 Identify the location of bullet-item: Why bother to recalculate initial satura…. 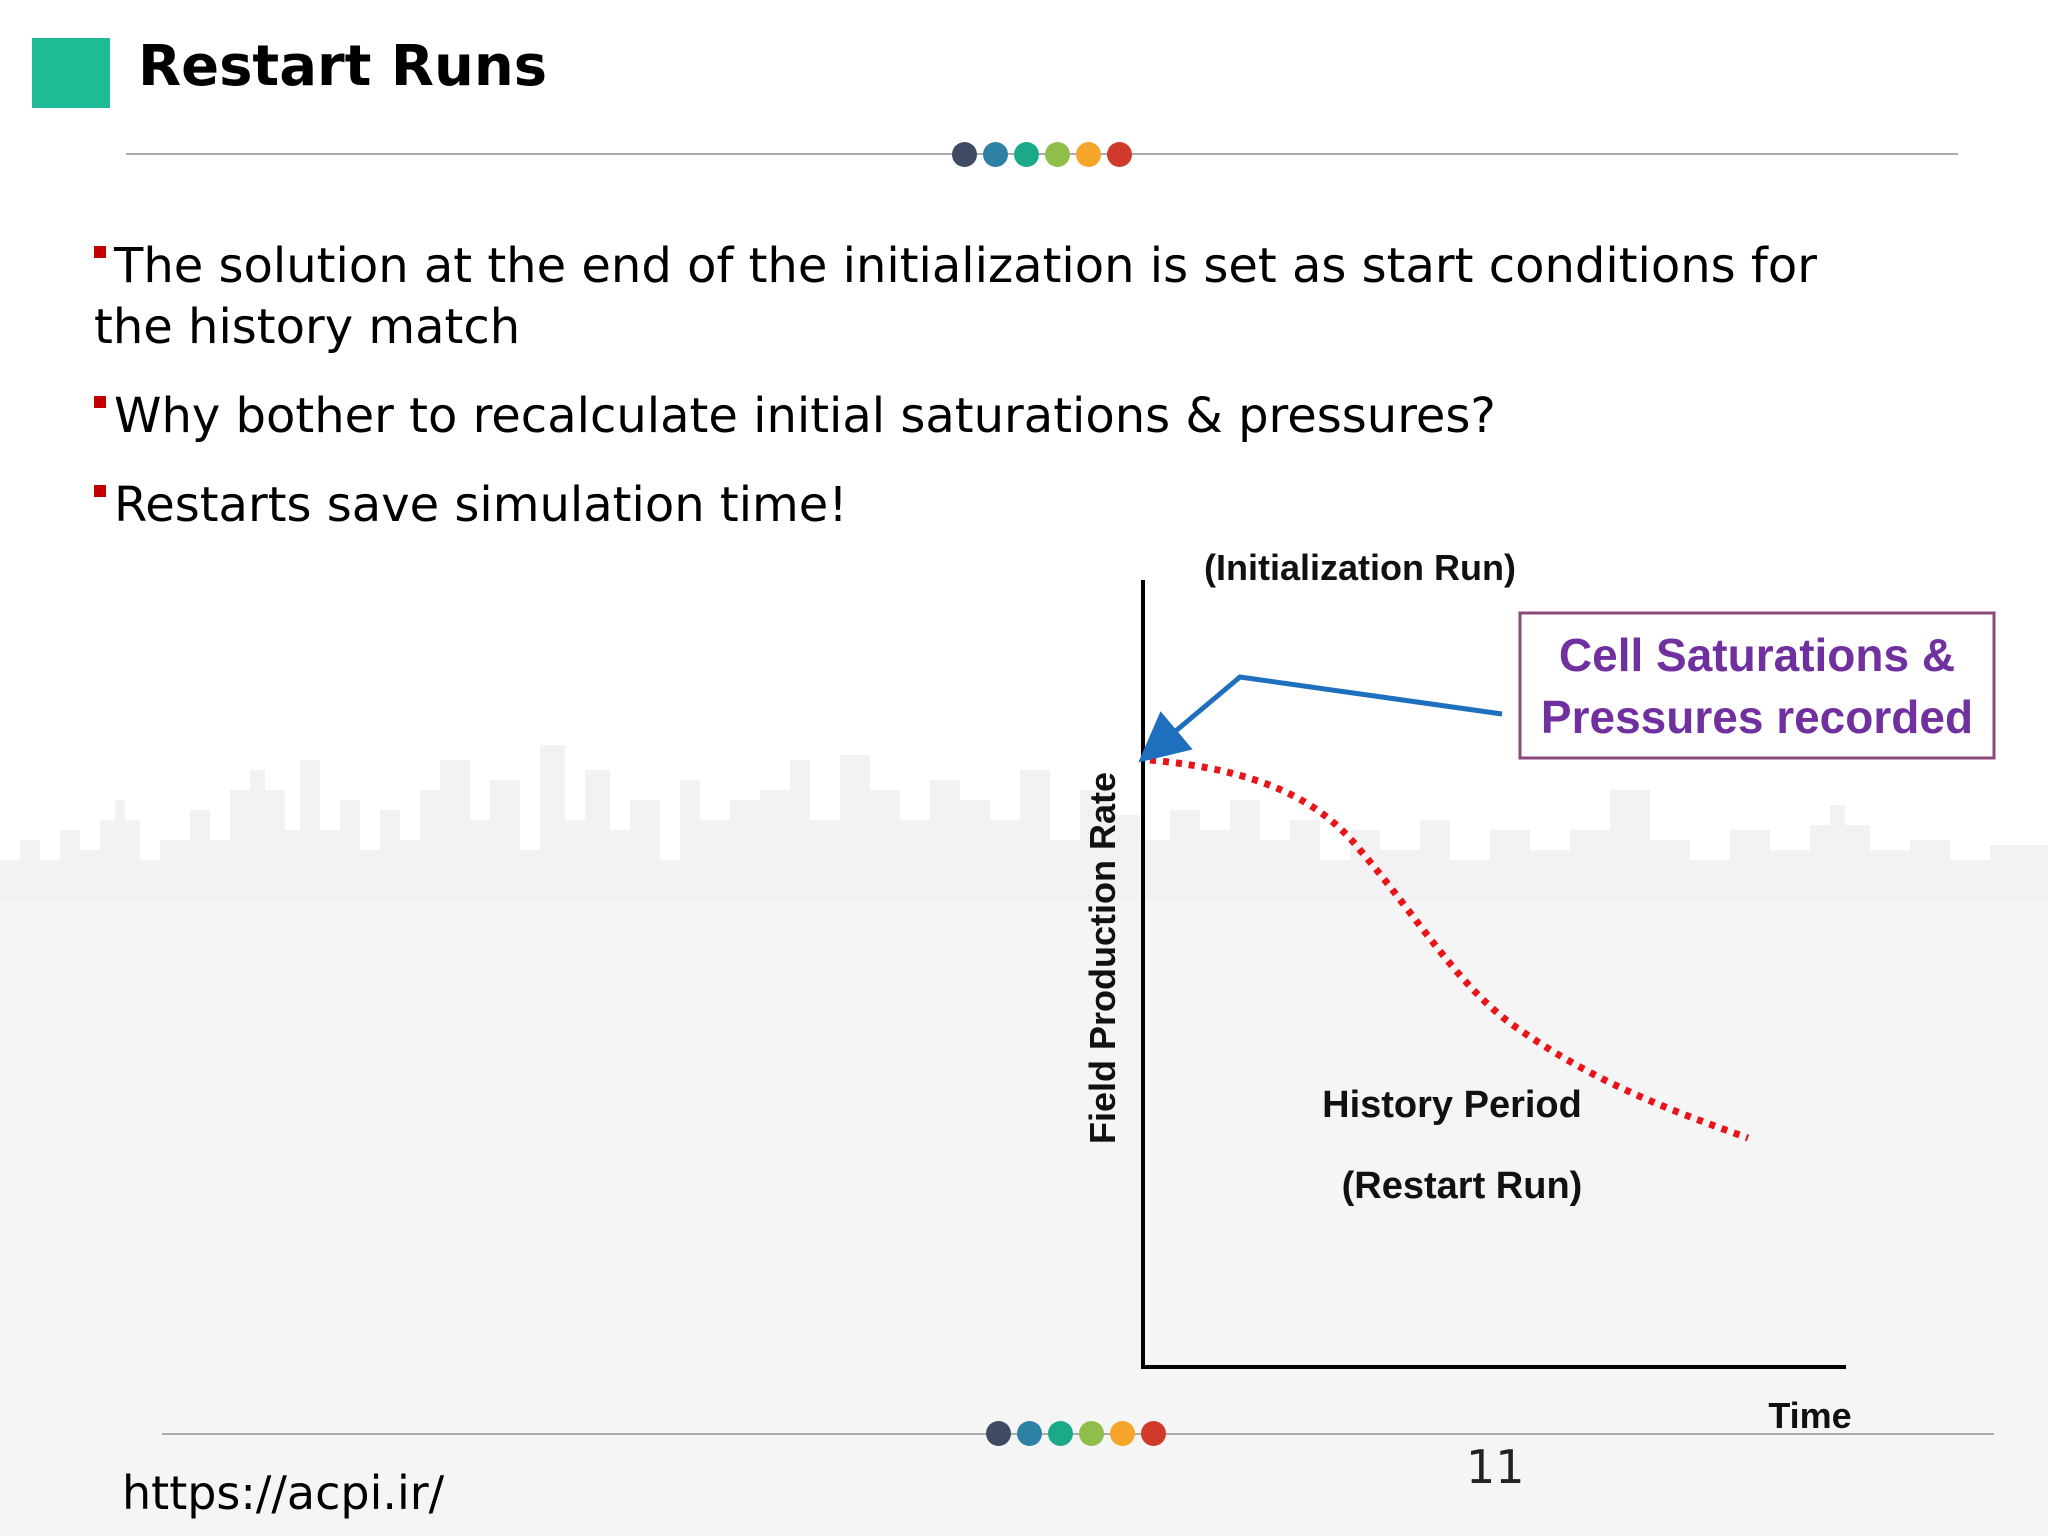
(994, 416).